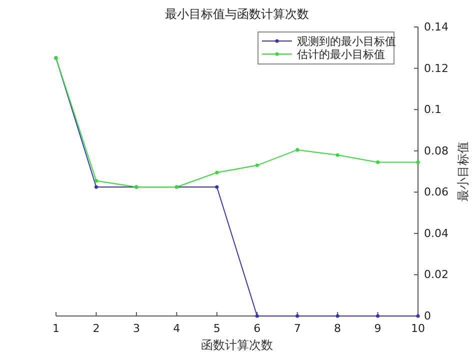  What do you see at coordinates (237, 14) in the screenshot?
I see `chart-title: 最小目标值与函数计算次数` at bounding box center [237, 14].